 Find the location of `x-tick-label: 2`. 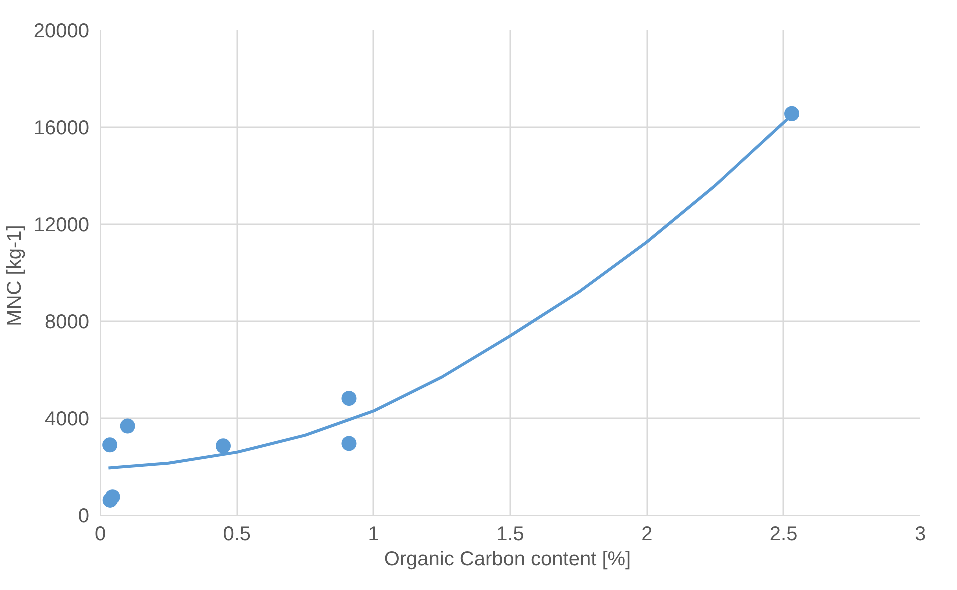

x-tick-label: 2 is located at coordinates (647, 535).